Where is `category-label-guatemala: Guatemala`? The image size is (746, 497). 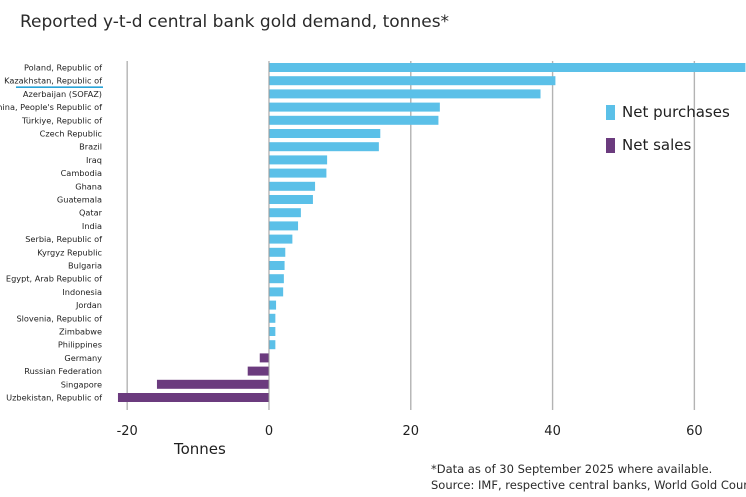
category-label-guatemala: Guatemala is located at coordinates (79, 200).